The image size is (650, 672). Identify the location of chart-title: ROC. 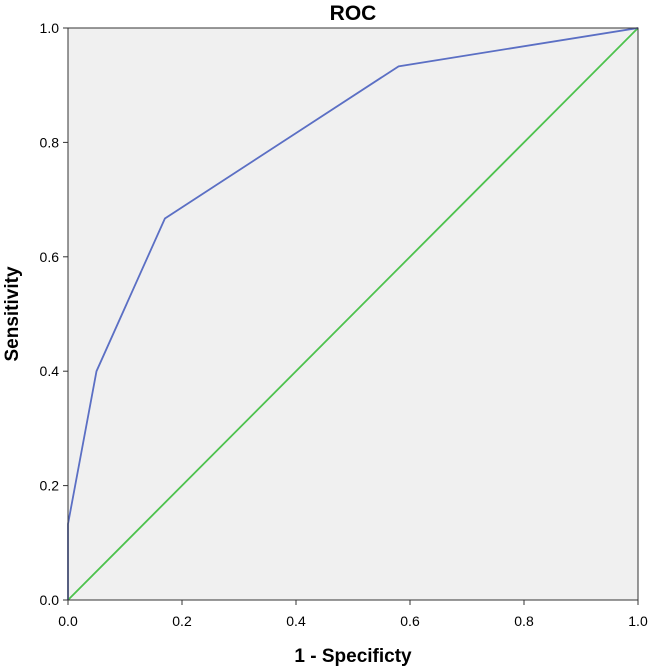
(353, 13).